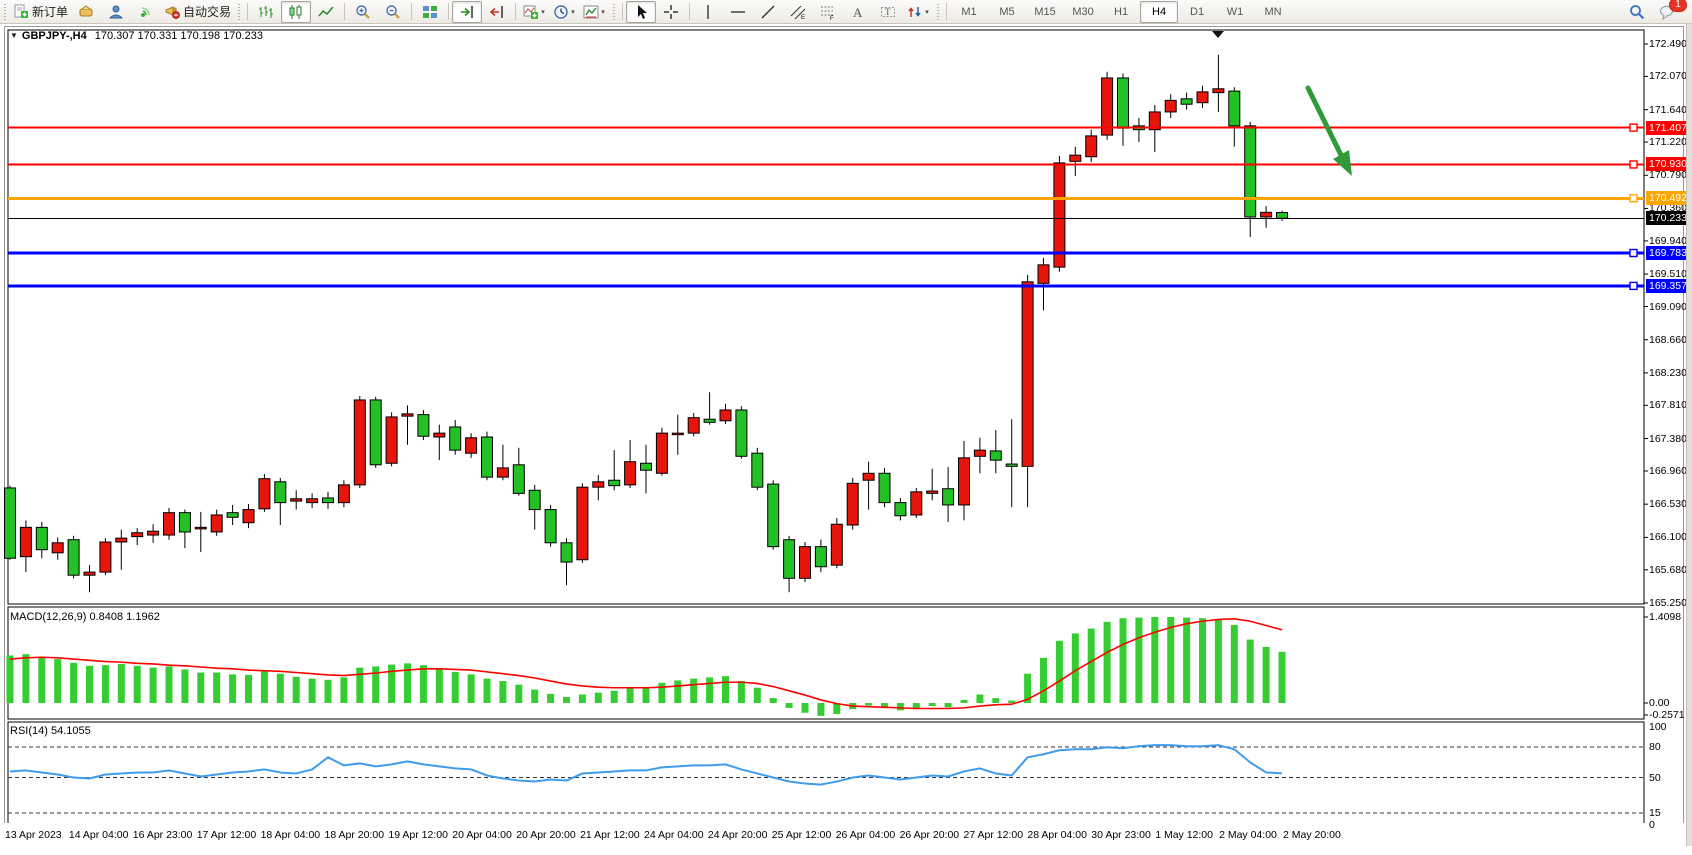 Image resolution: width=1692 pixels, height=855 pixels. What do you see at coordinates (646, 765) in the screenshot?
I see `rsi-line` at bounding box center [646, 765].